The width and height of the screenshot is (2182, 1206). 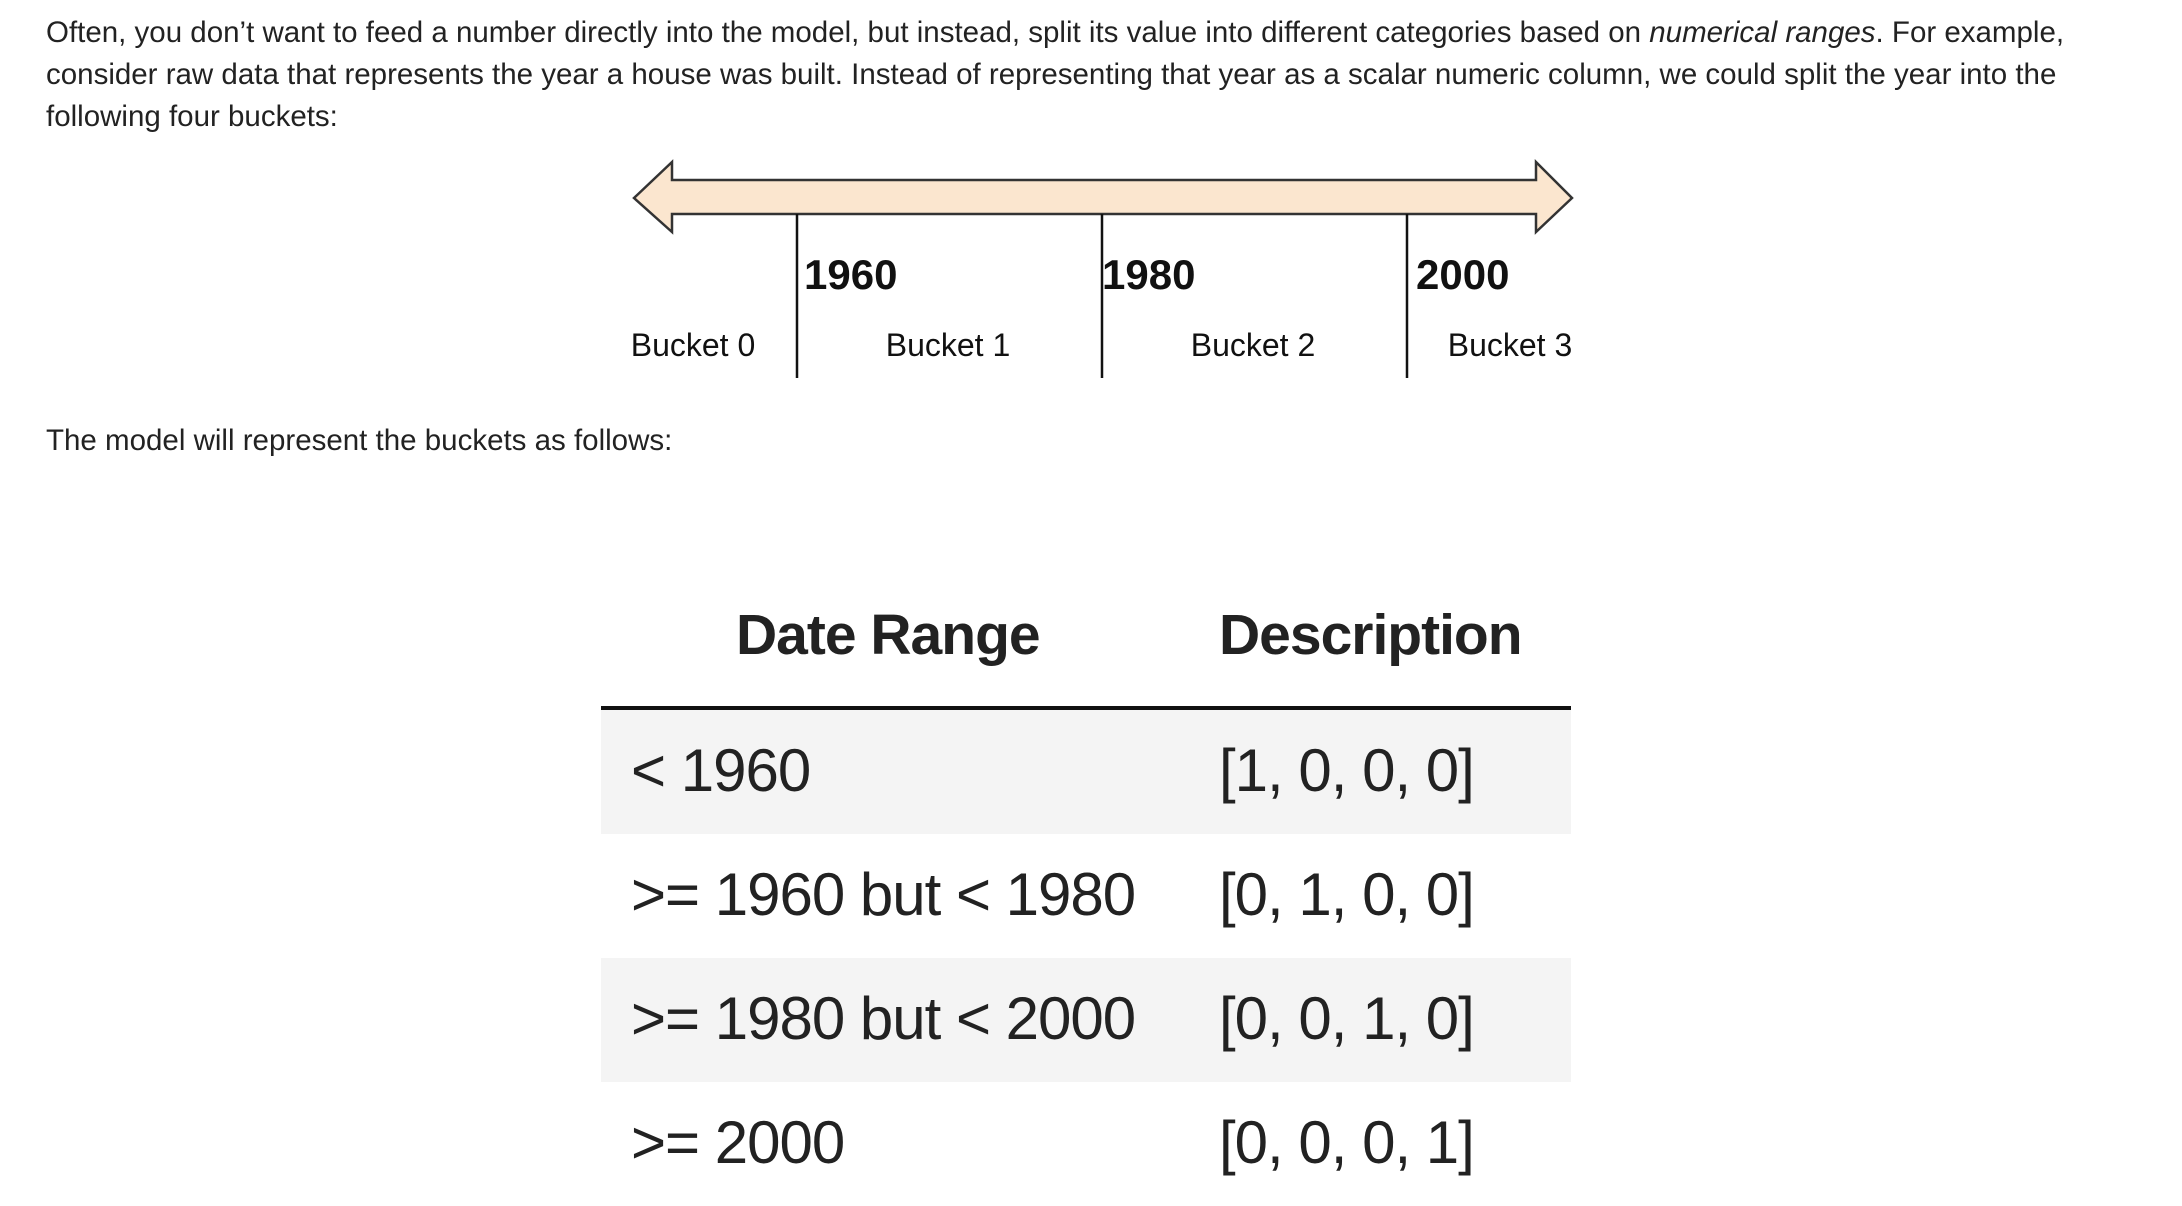 I want to click on bucket-label-1: Bucket 1, so click(x=948, y=345).